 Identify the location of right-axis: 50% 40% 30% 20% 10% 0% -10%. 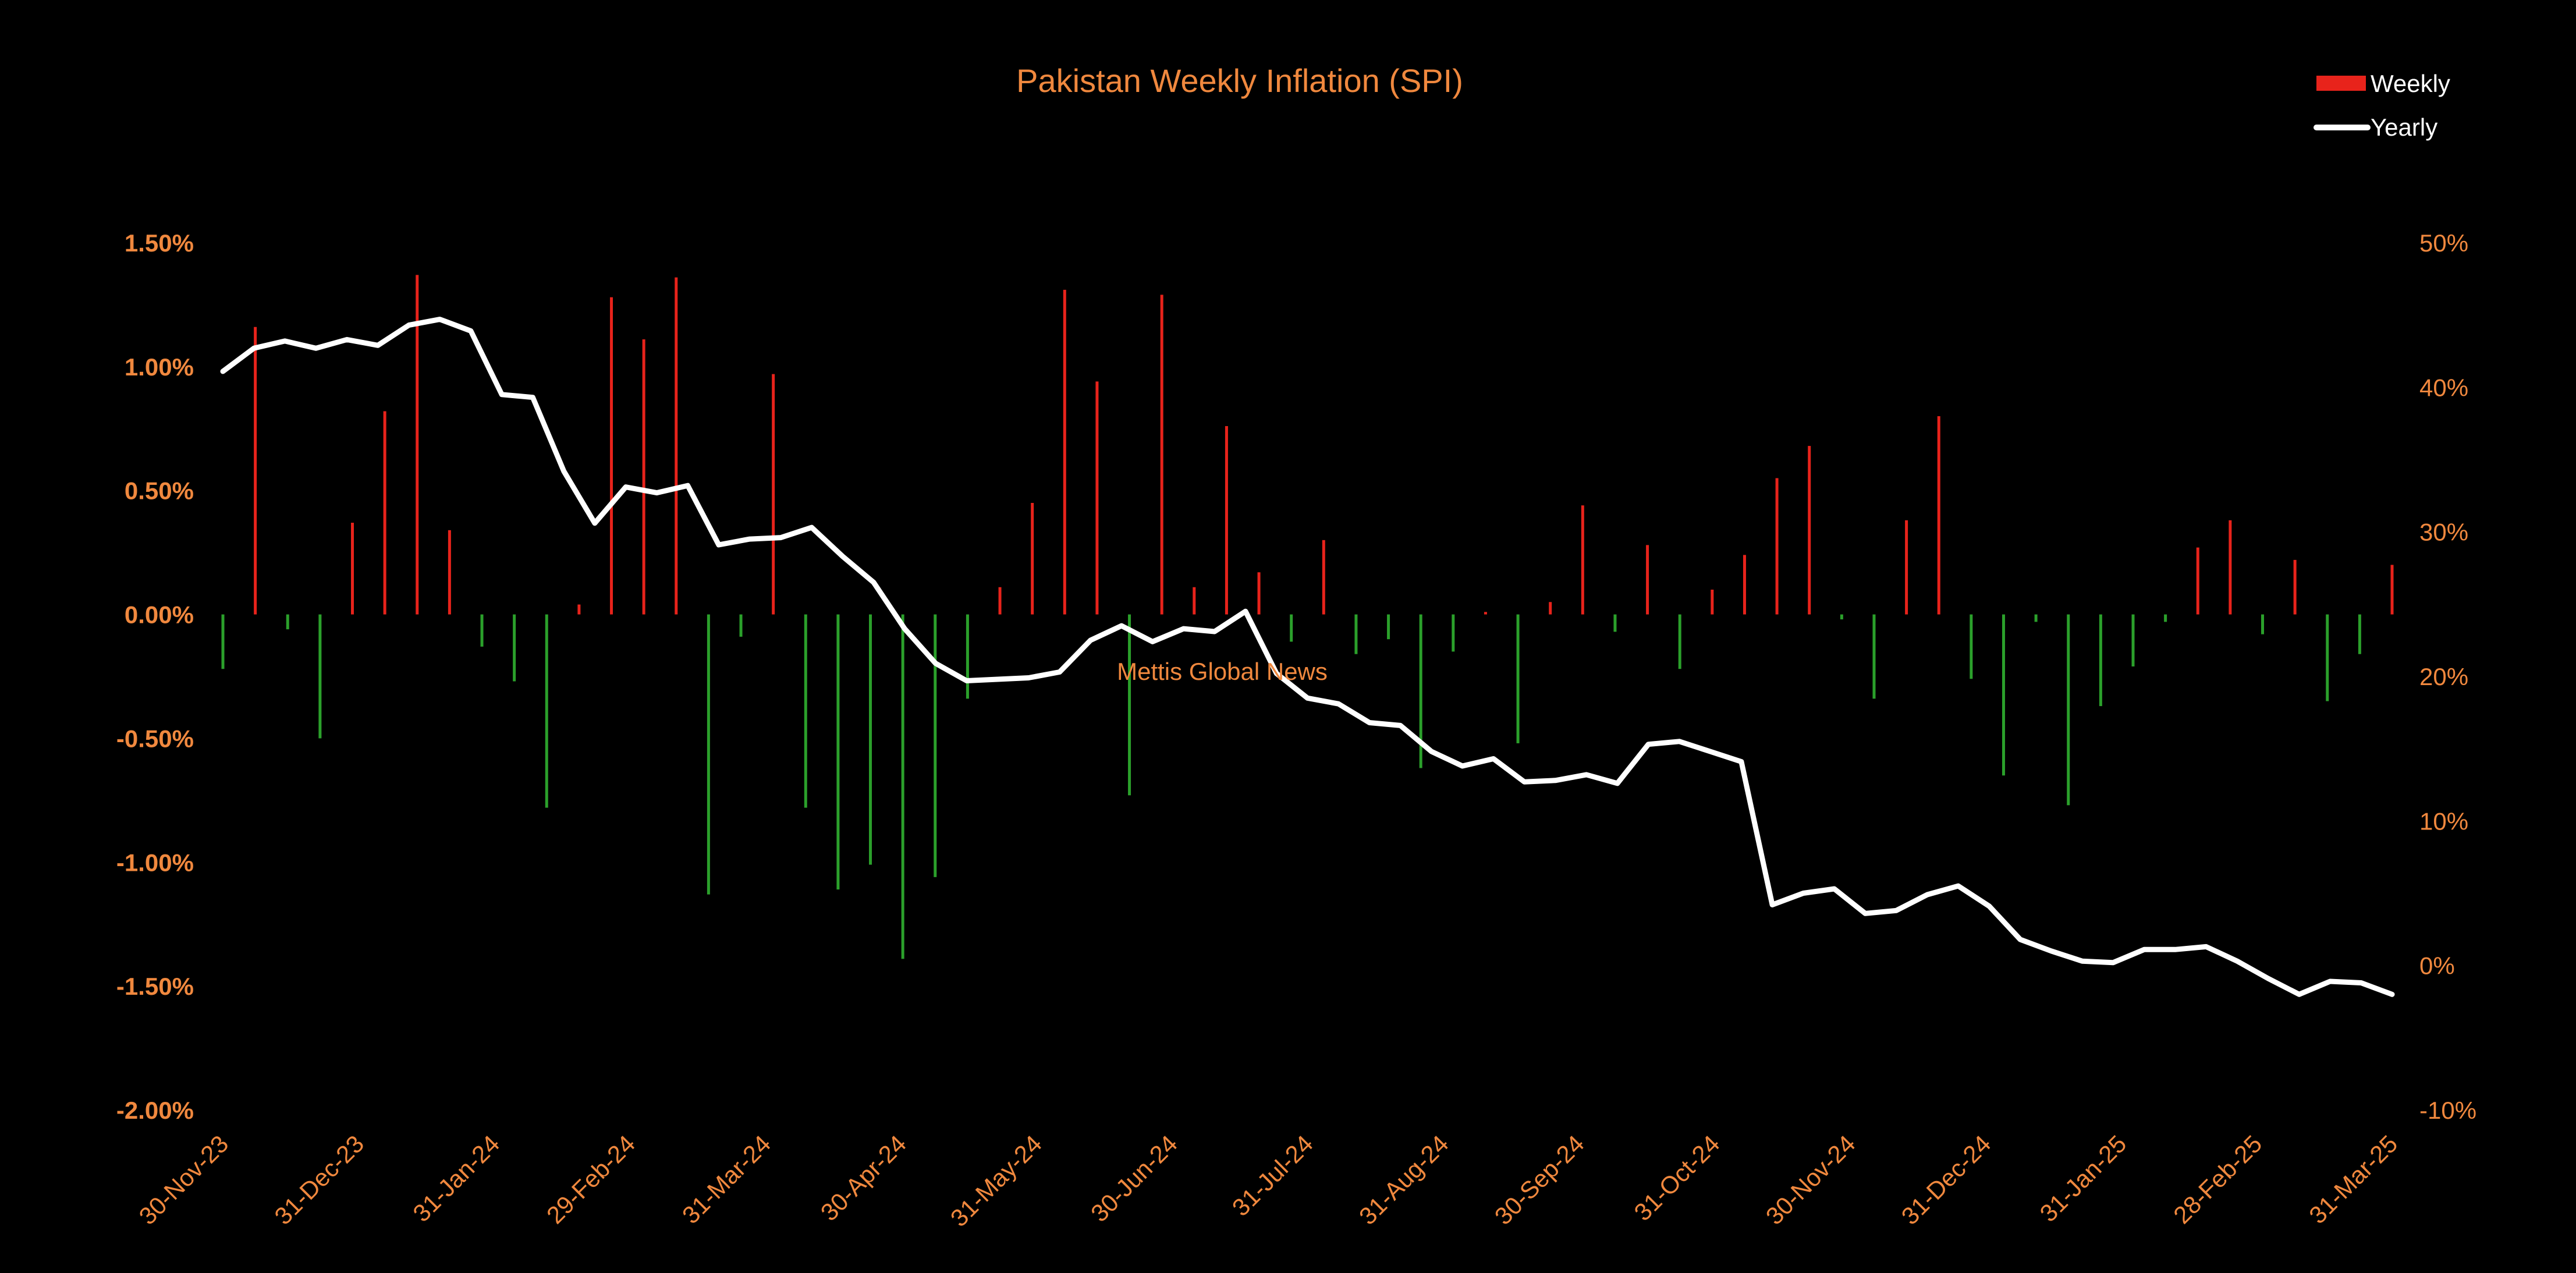
(2448, 676).